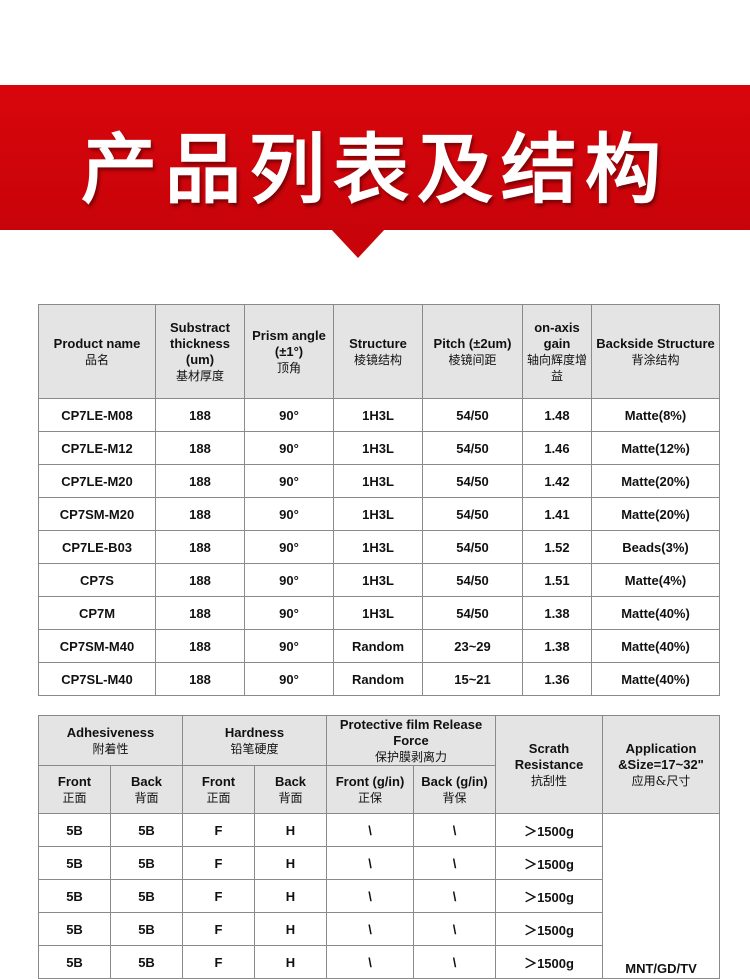 The image size is (750, 979). What do you see at coordinates (411, 740) in the screenshot?
I see `group-header-release-force: Protective film Release Force 保护膜剥离力` at bounding box center [411, 740].